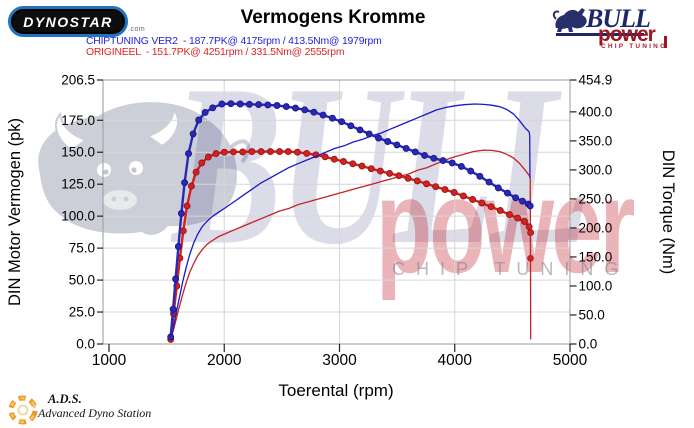  What do you see at coordinates (634, 46) in the screenshot?
I see `bullpower-tagline: CHIP TUNING` at bounding box center [634, 46].